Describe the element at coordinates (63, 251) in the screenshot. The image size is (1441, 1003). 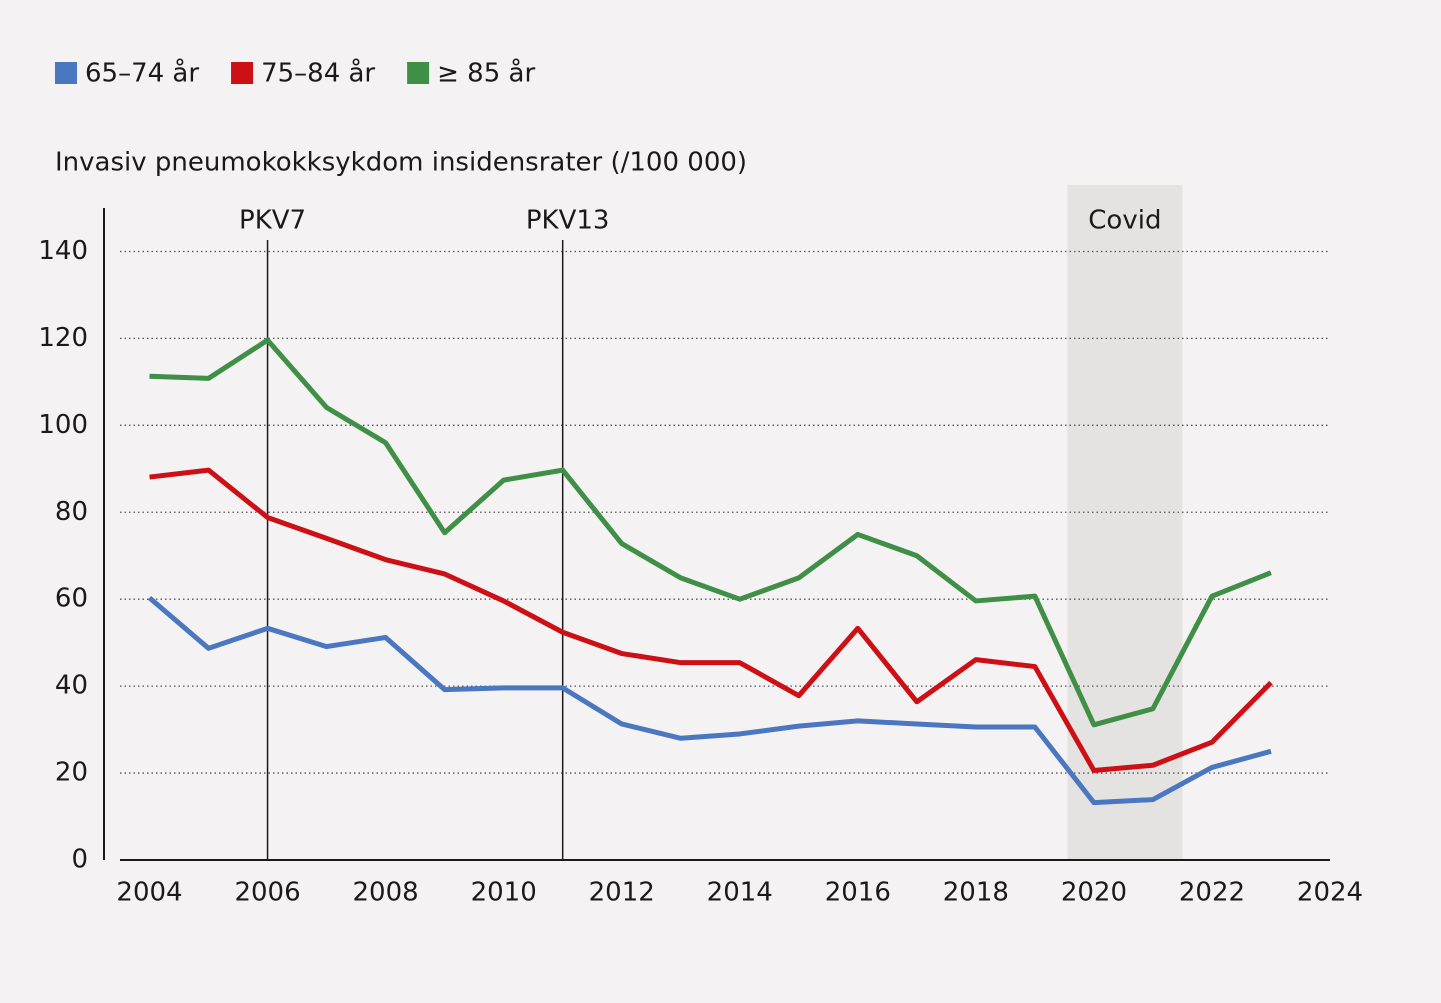
I see `y-tick-label: 140` at that location.